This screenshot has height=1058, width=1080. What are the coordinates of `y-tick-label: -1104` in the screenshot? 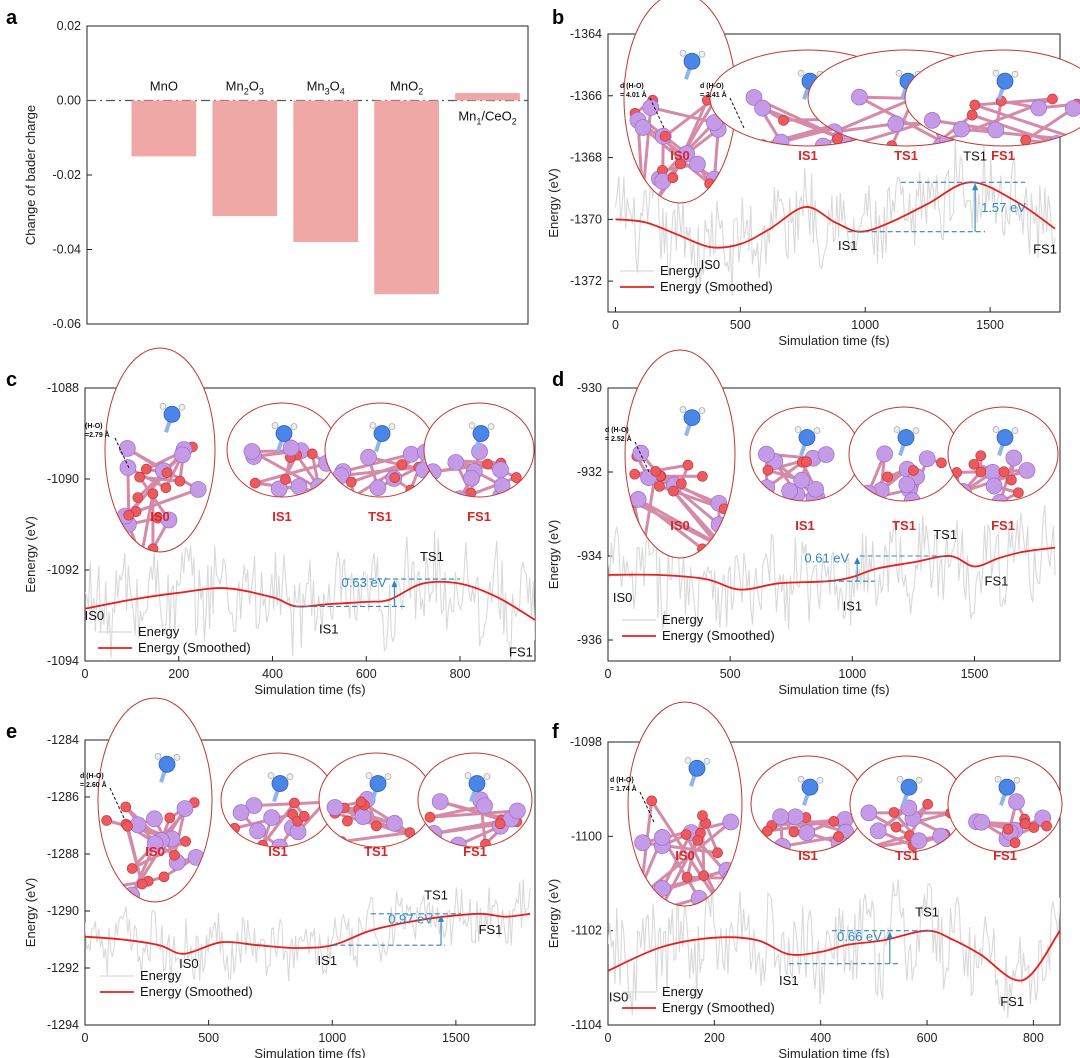 It's located at (586, 1025).